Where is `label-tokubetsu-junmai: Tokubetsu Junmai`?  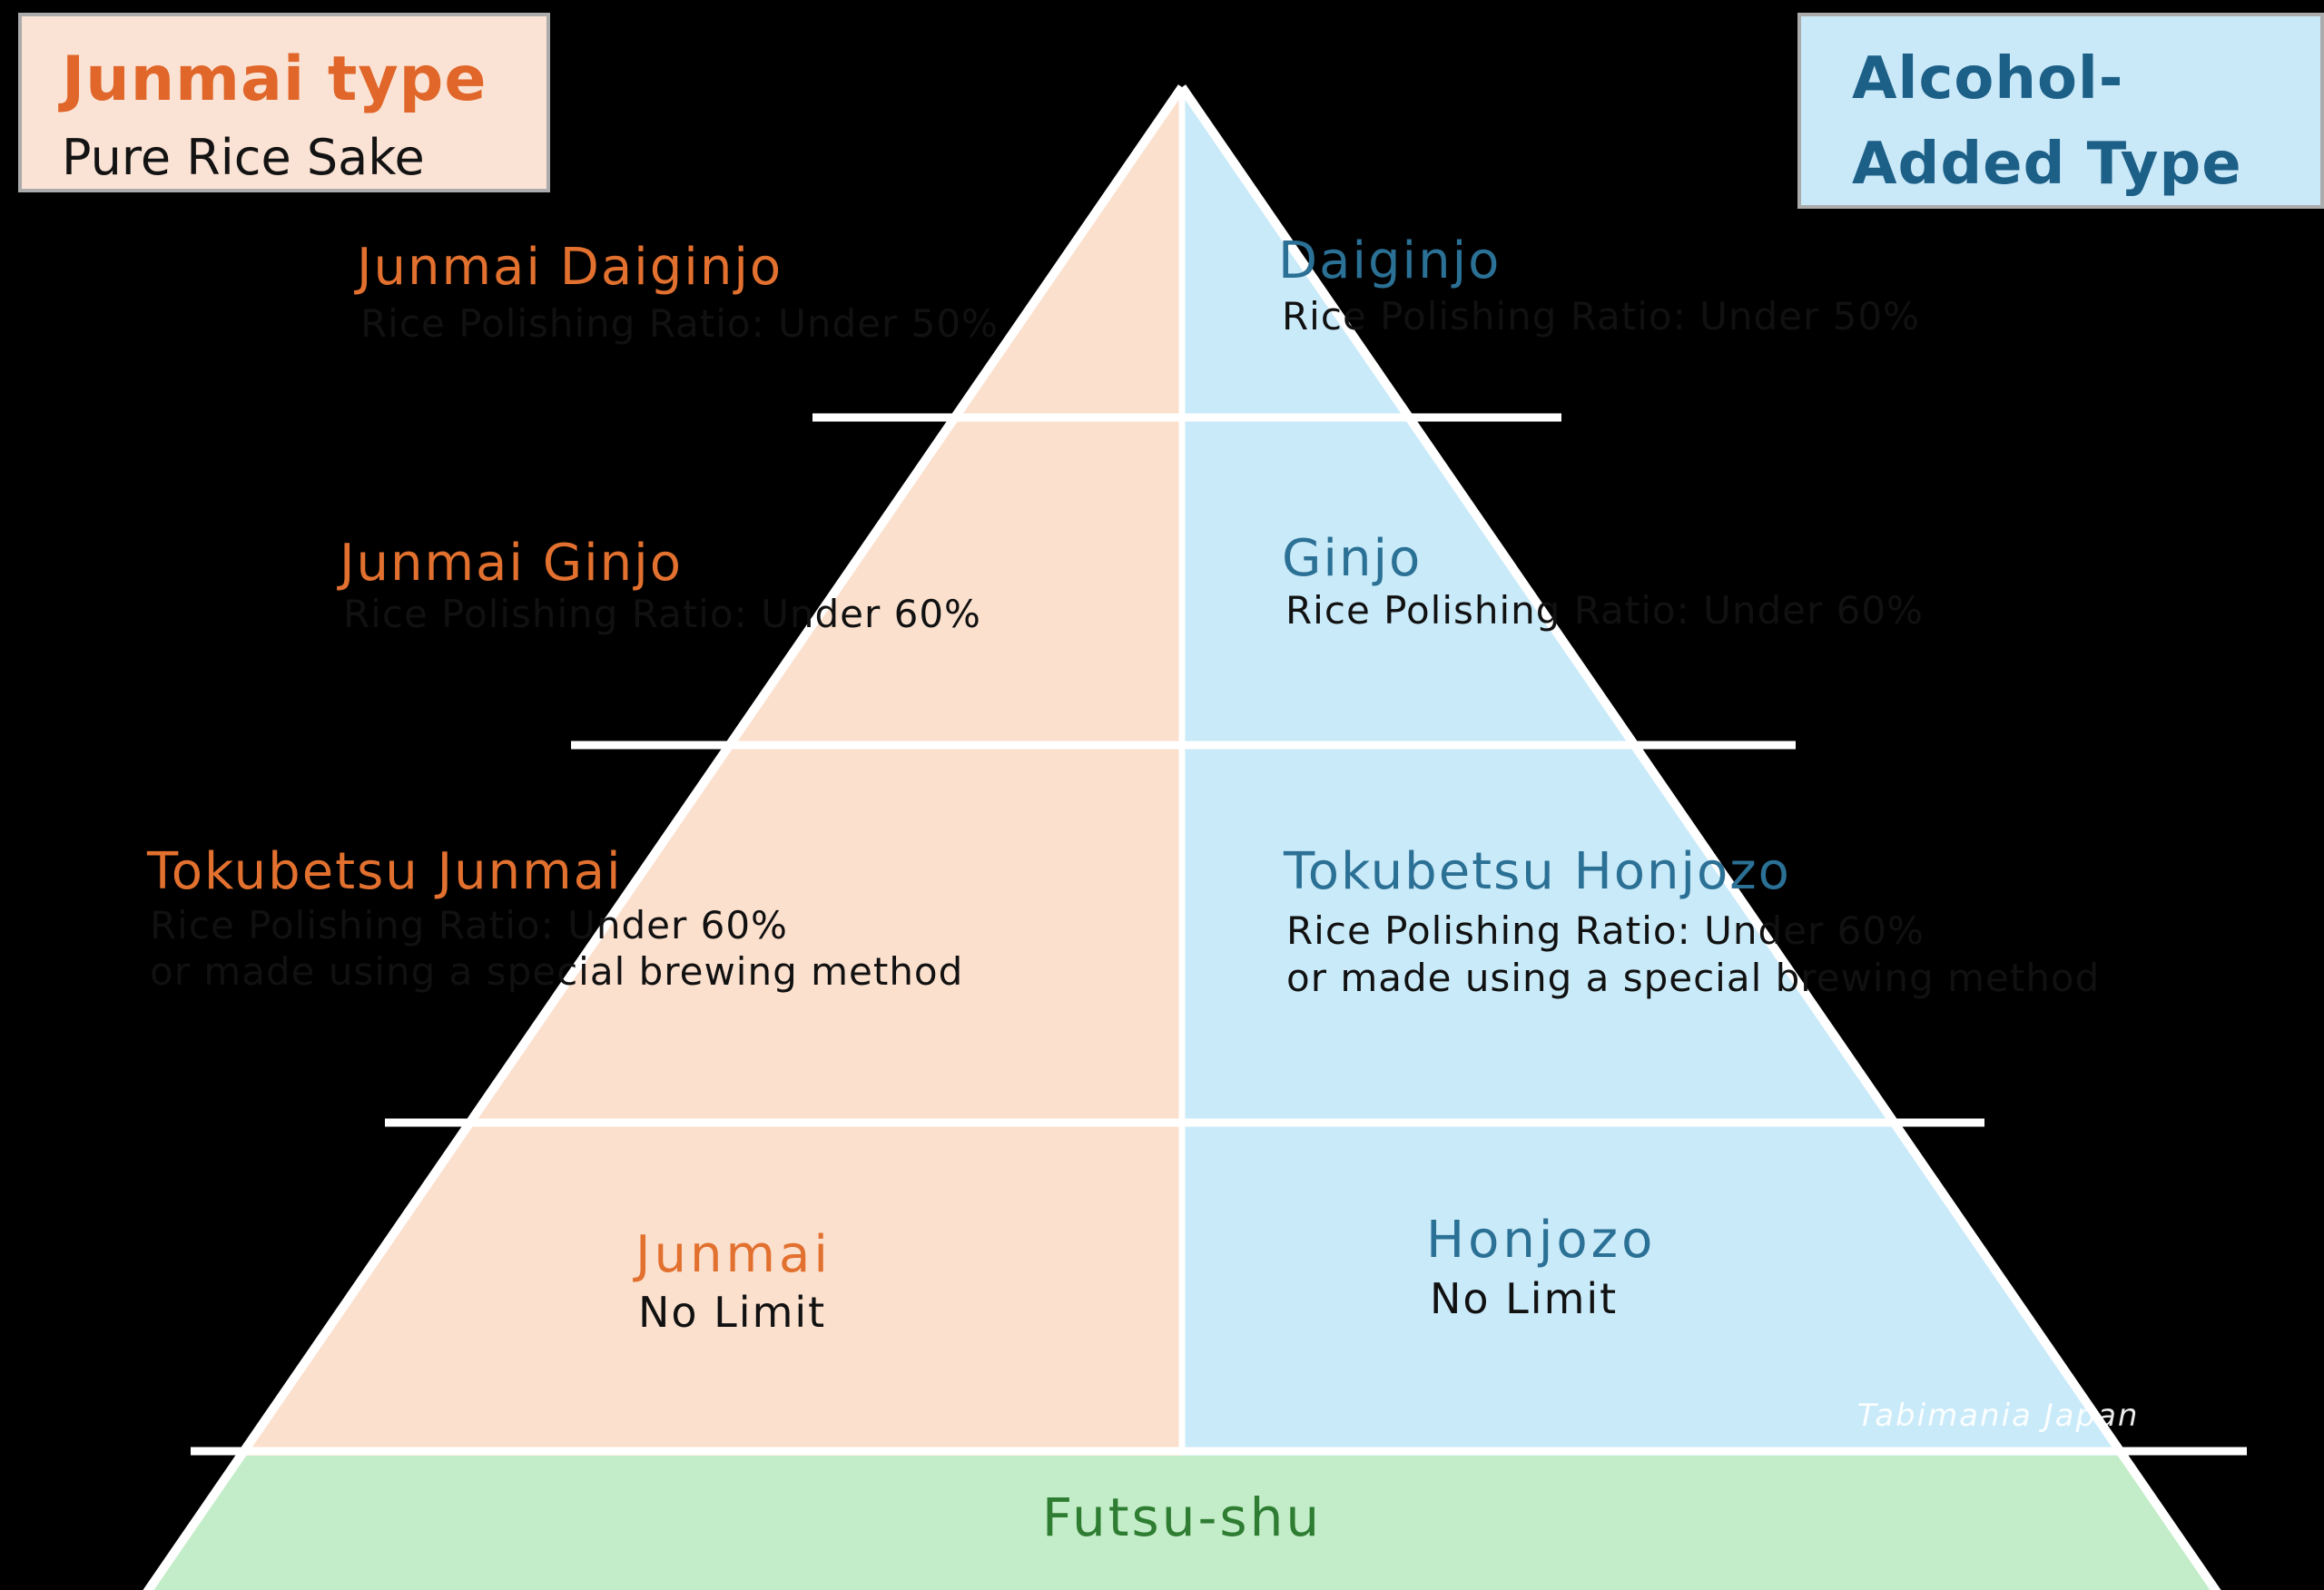 label-tokubetsu-junmai: Tokubetsu Junmai is located at coordinates (385, 871).